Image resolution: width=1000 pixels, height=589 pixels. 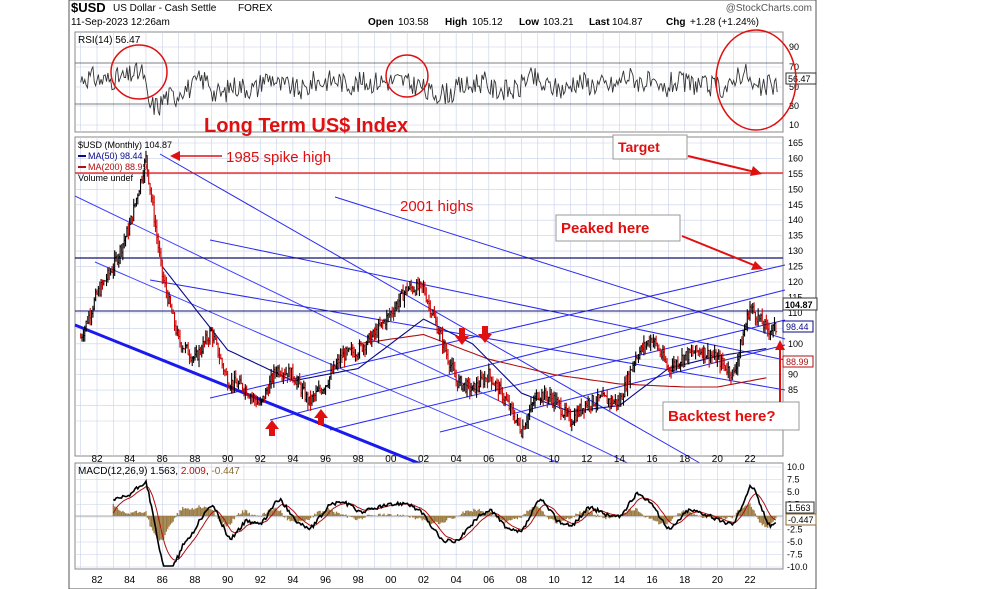 What do you see at coordinates (795, 158) in the screenshot?
I see `price-tick: 160` at bounding box center [795, 158].